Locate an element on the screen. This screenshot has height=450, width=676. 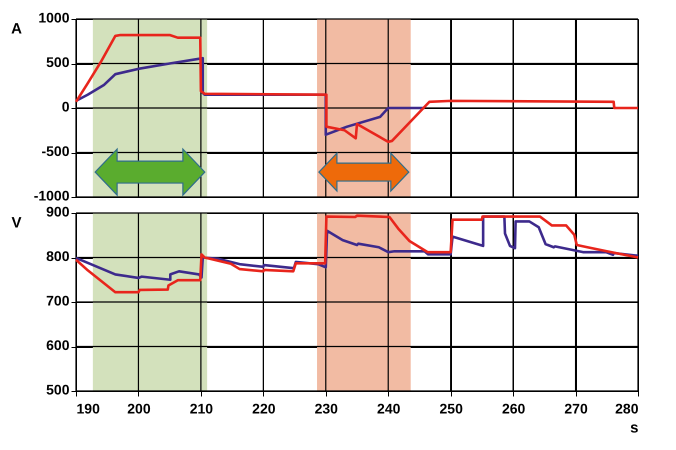
x-tick-label: 210 is located at coordinates (202, 408).